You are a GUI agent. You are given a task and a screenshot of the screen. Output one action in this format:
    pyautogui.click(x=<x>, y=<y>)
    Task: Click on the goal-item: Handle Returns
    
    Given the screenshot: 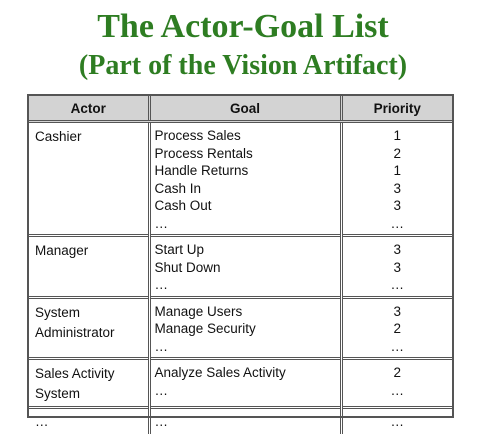 What is the action you would take?
    pyautogui.click(x=201, y=170)
    